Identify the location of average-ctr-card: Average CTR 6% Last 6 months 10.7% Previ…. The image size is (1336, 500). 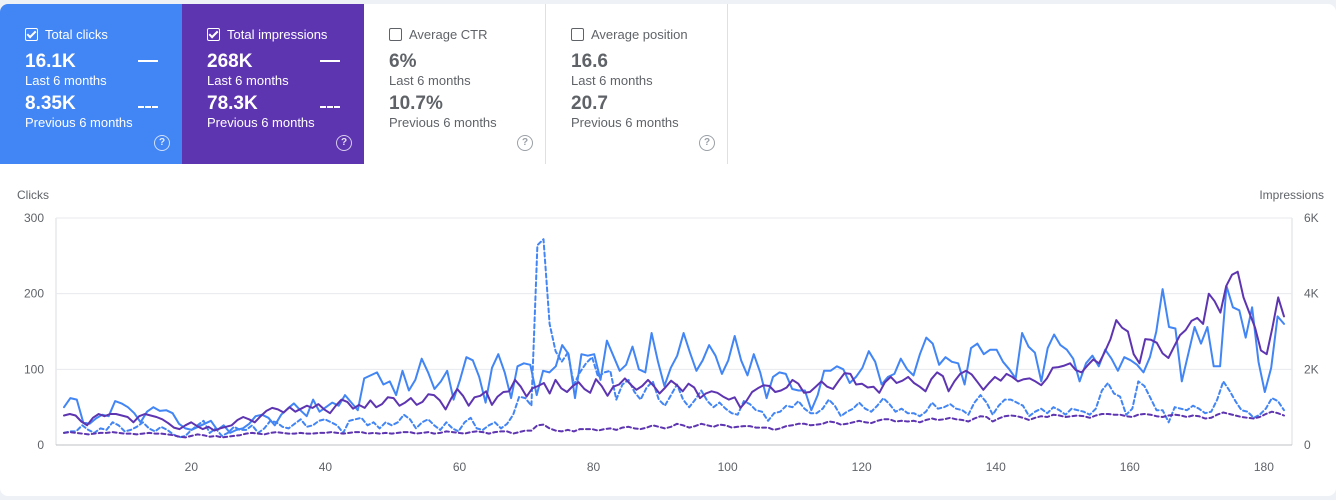
(455, 84).